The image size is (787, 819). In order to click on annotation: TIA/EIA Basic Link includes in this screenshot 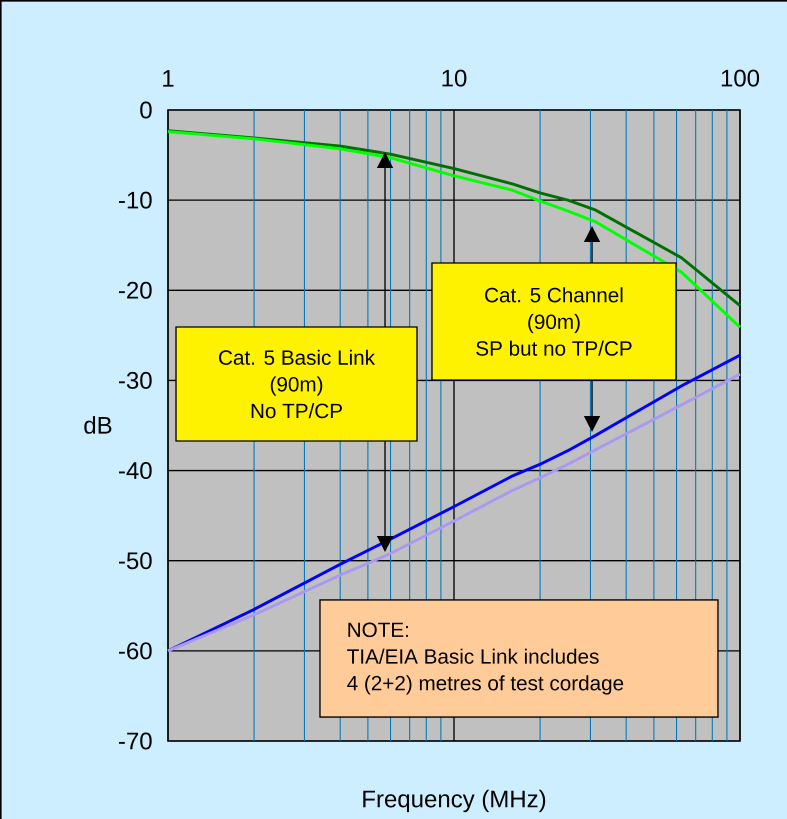, I will do `click(473, 656)`.